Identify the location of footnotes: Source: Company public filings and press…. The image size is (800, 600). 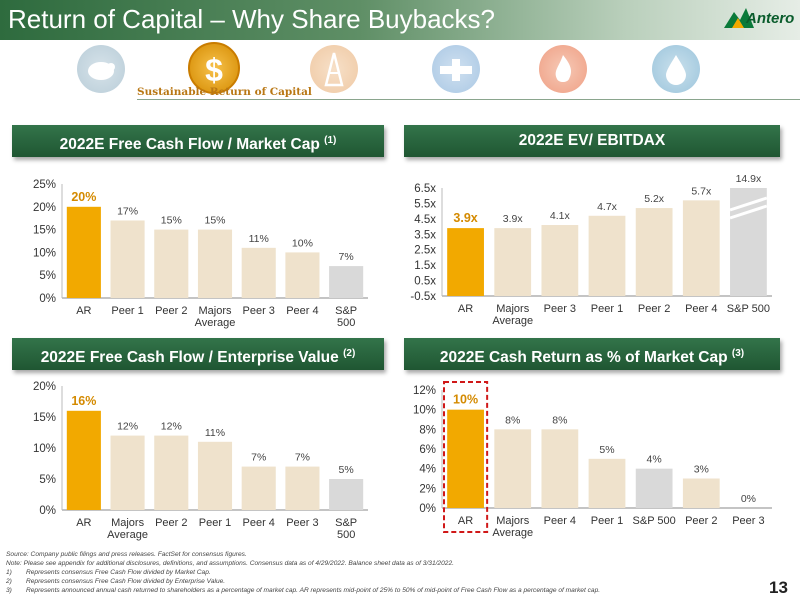
(371, 572).